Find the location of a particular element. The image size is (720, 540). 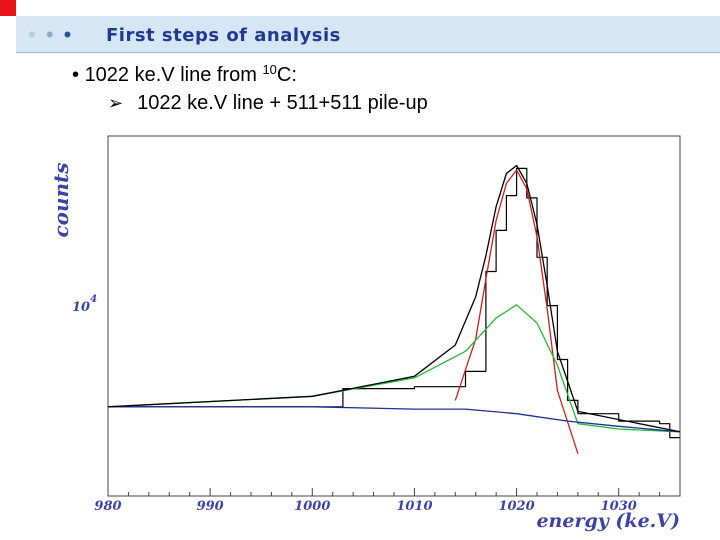

x-tick-label-0: 980 is located at coordinates (107, 506).